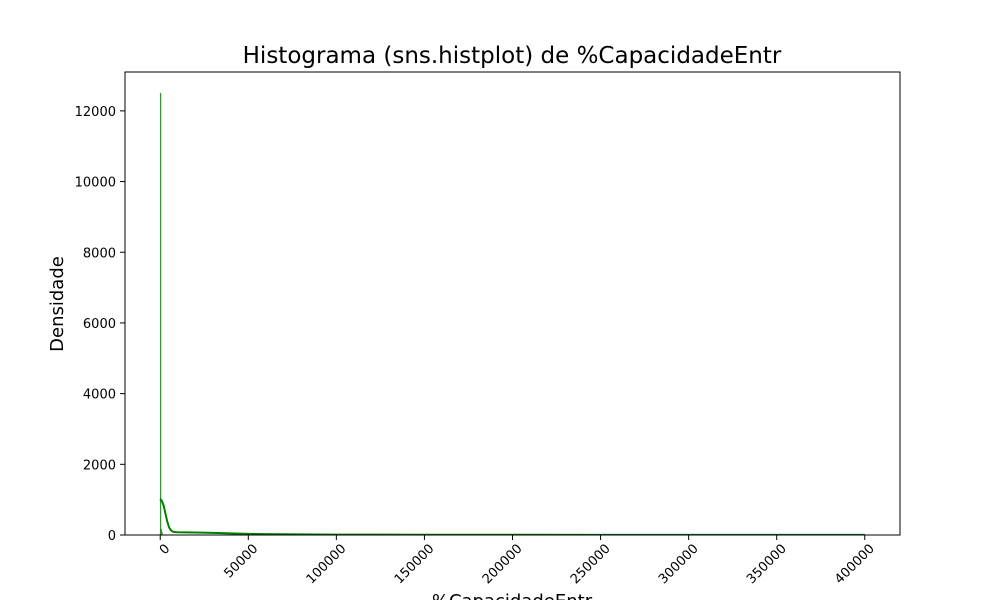  What do you see at coordinates (112, 536) in the screenshot?
I see `y-tick-label: 0` at bounding box center [112, 536].